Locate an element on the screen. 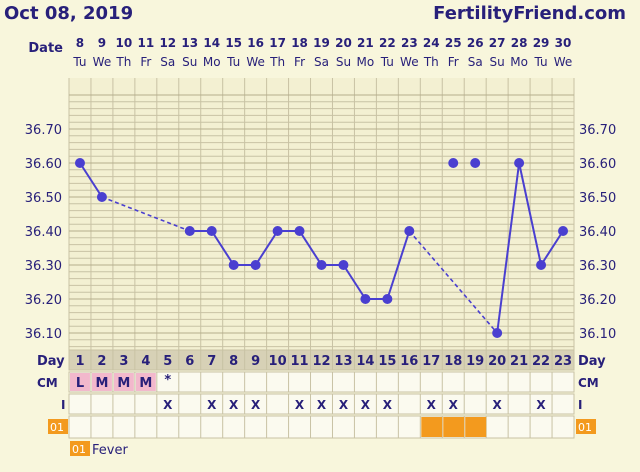 The height and width of the screenshot is (472, 640). cycle-day-label: 7 is located at coordinates (211, 361).